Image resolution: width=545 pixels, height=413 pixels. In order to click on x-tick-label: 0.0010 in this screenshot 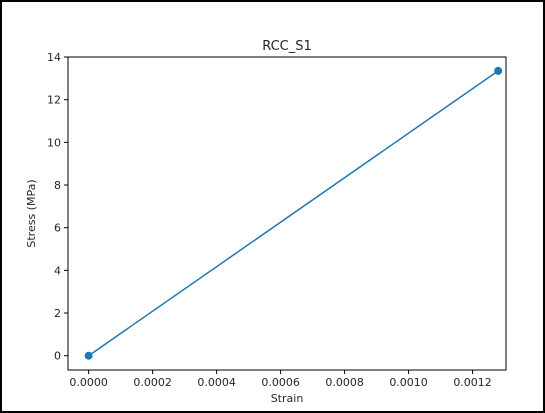, I will do `click(408, 382)`.